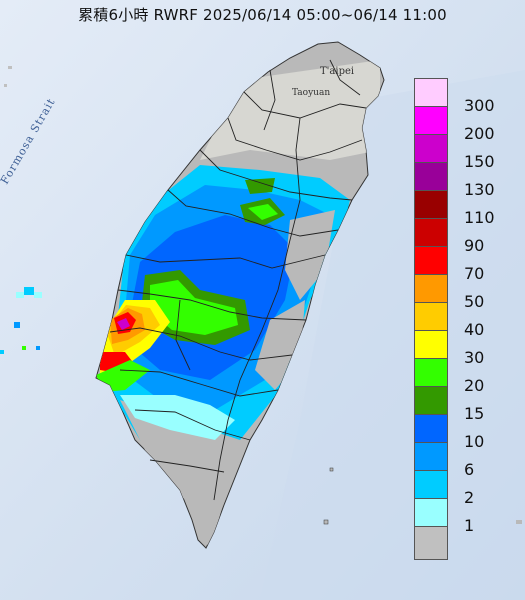 The width and height of the screenshot is (525, 600). What do you see at coordinates (262, 15) in the screenshot?
I see `map-title: 累積6小時 RWRF 2025/06/14 05:00~06/14 11:00` at bounding box center [262, 15].